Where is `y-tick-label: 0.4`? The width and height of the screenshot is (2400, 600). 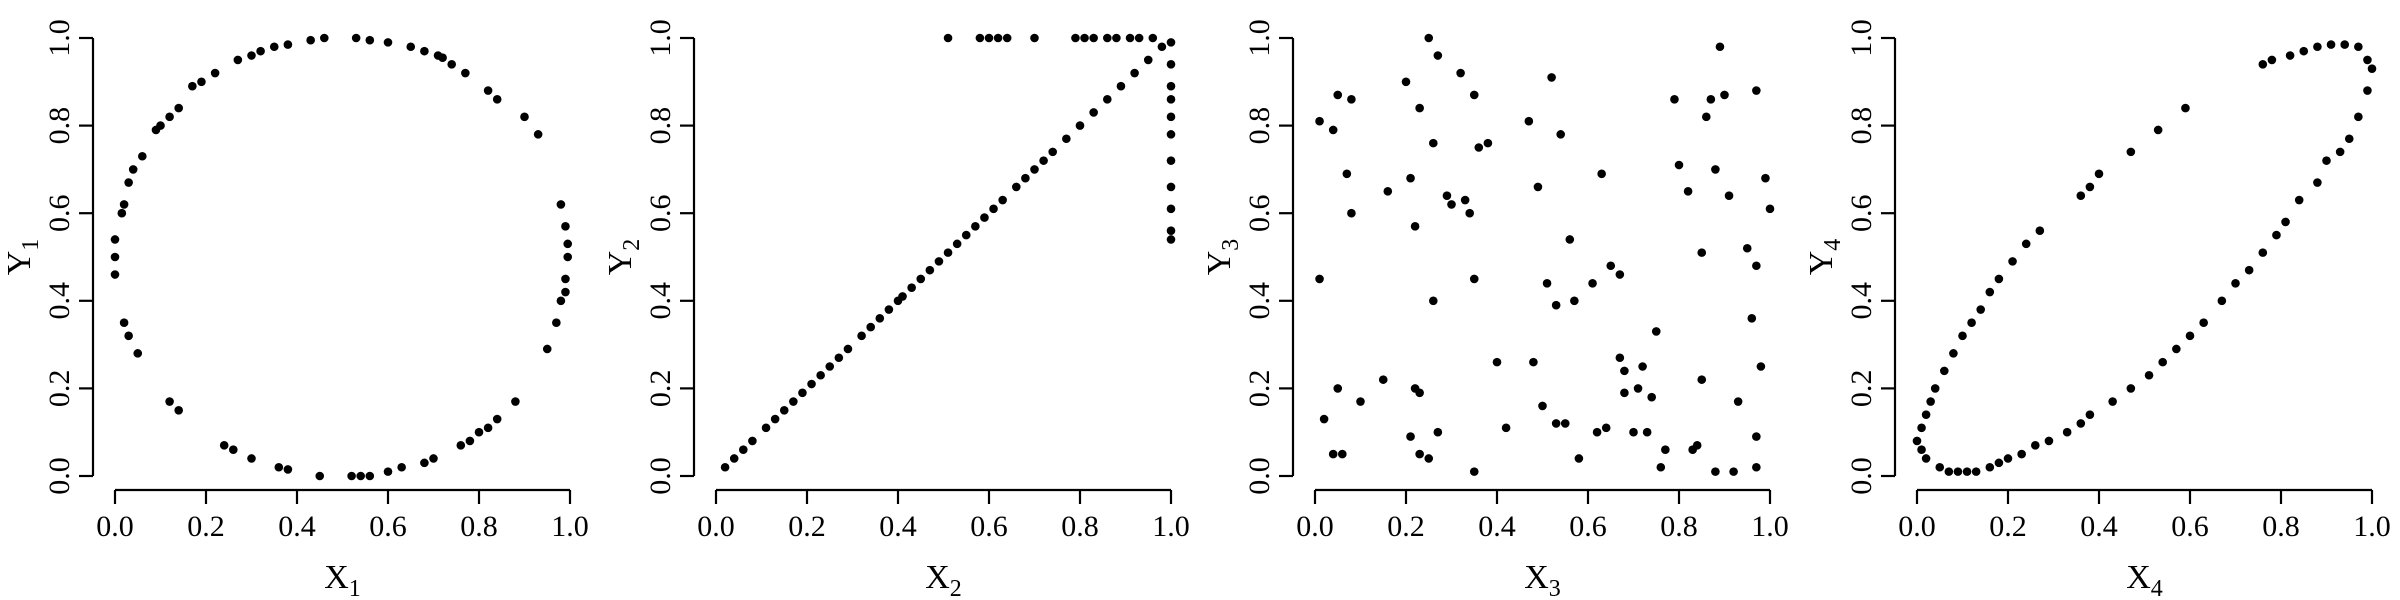
y-tick-label: 0.4 is located at coordinates (59, 301).